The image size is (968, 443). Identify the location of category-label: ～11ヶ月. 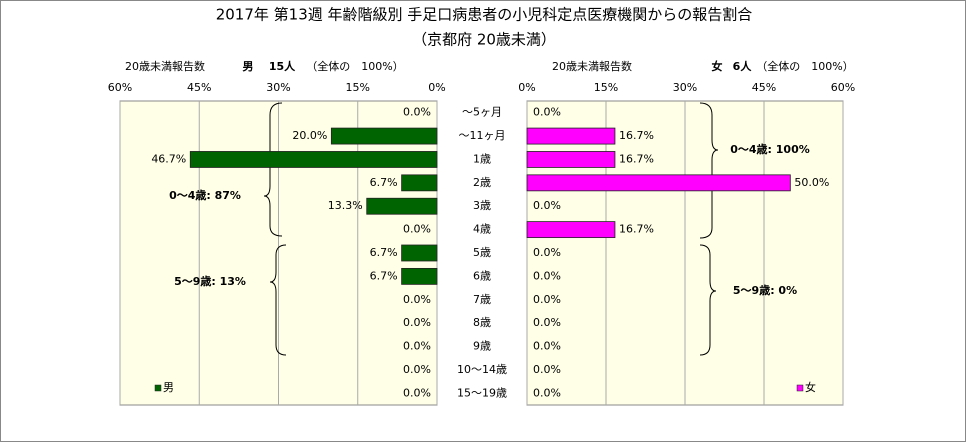
(482, 135).